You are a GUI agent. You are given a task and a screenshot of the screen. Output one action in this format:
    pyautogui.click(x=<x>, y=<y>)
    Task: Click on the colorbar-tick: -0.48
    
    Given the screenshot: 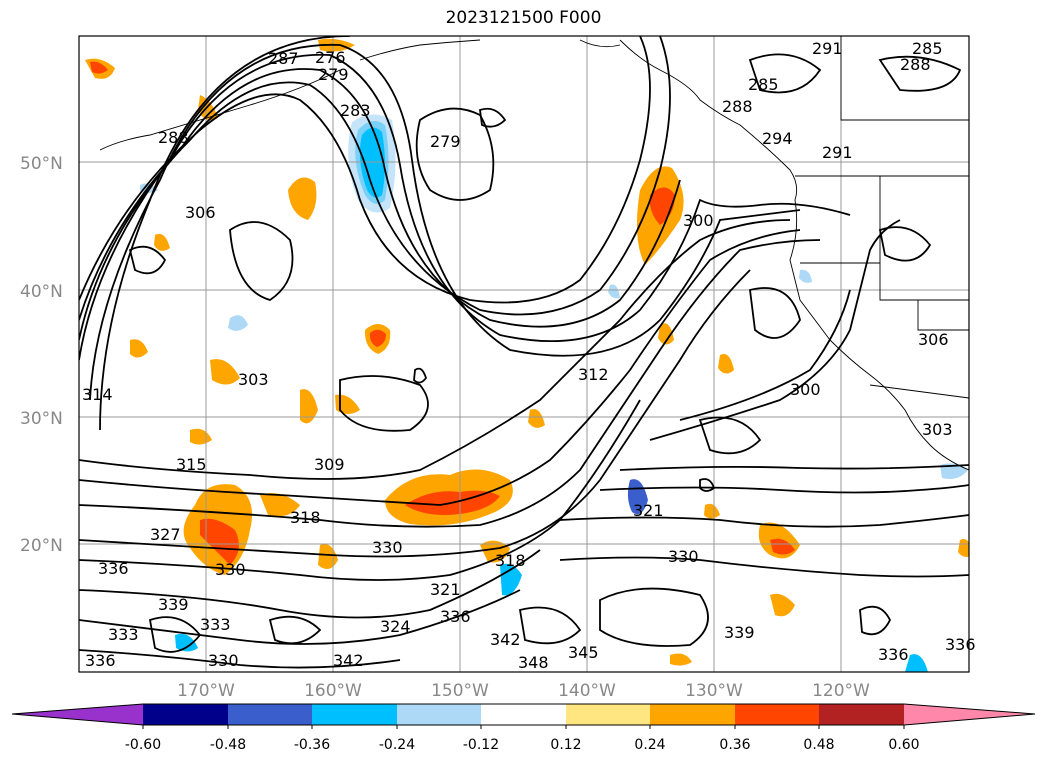 What is the action you would take?
    pyautogui.click(x=228, y=745)
    